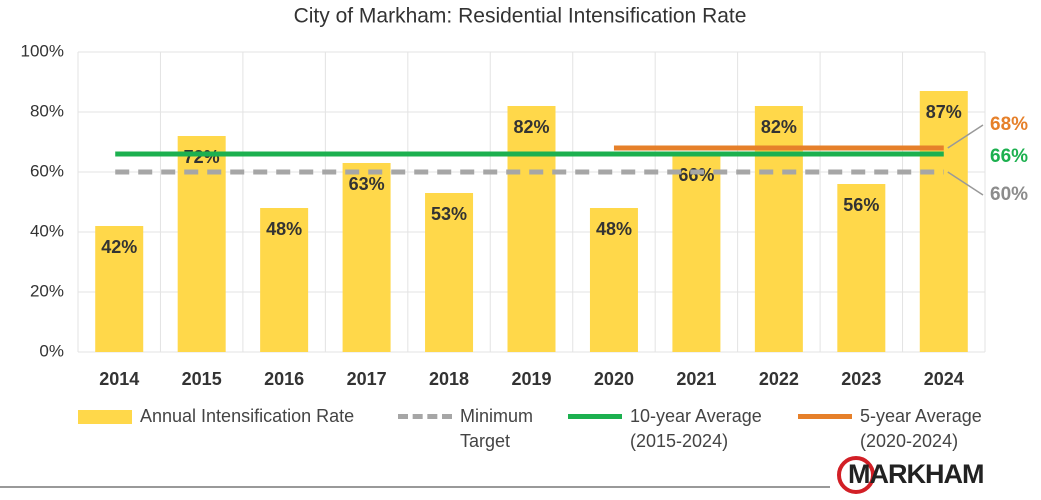 Image resolution: width=1041 pixels, height=500 pixels. Describe the element at coordinates (944, 379) in the screenshot. I see `x-tick-label: 2024` at that location.